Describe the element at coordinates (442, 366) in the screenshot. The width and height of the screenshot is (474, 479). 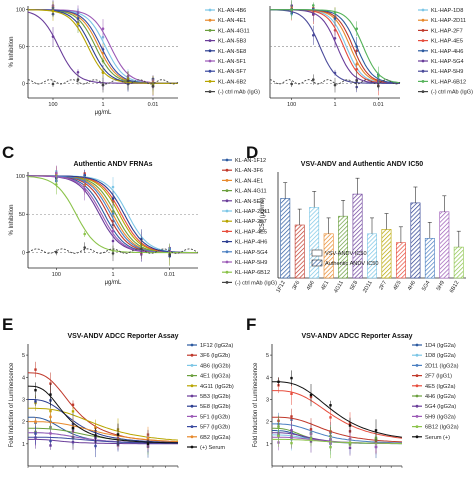
I see `legend-entry: 2D11 (IgG2a)` at that location.